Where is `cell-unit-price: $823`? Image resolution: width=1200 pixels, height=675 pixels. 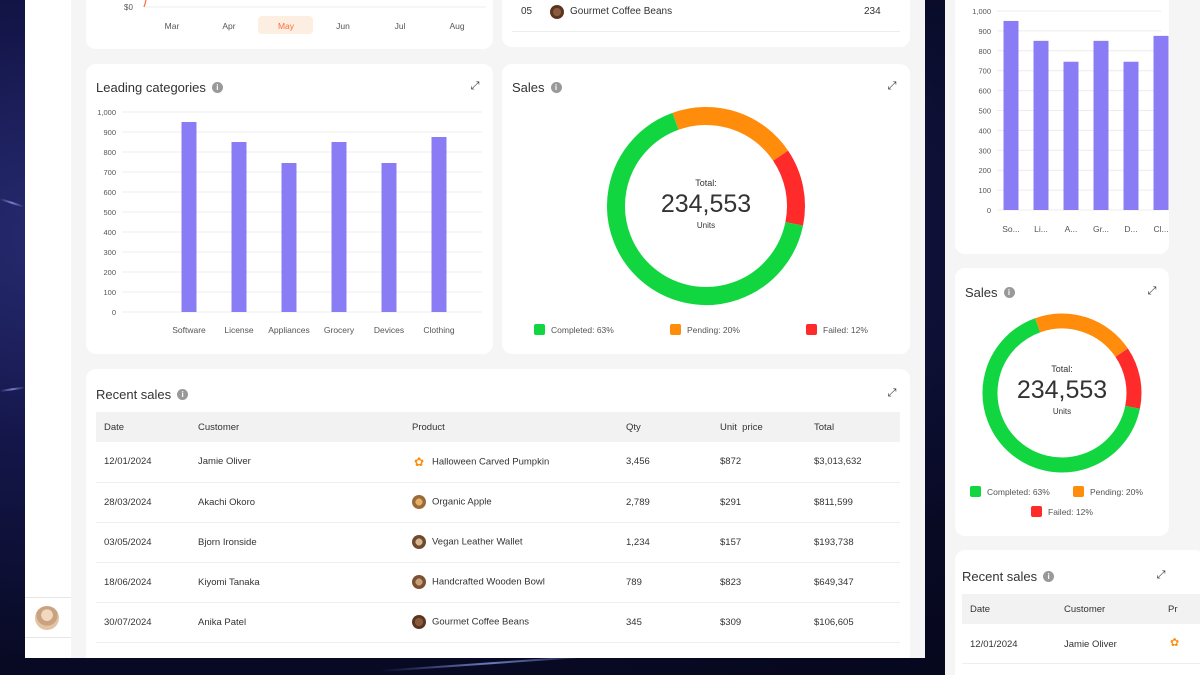 cell-unit-price: $823 is located at coordinates (759, 582).